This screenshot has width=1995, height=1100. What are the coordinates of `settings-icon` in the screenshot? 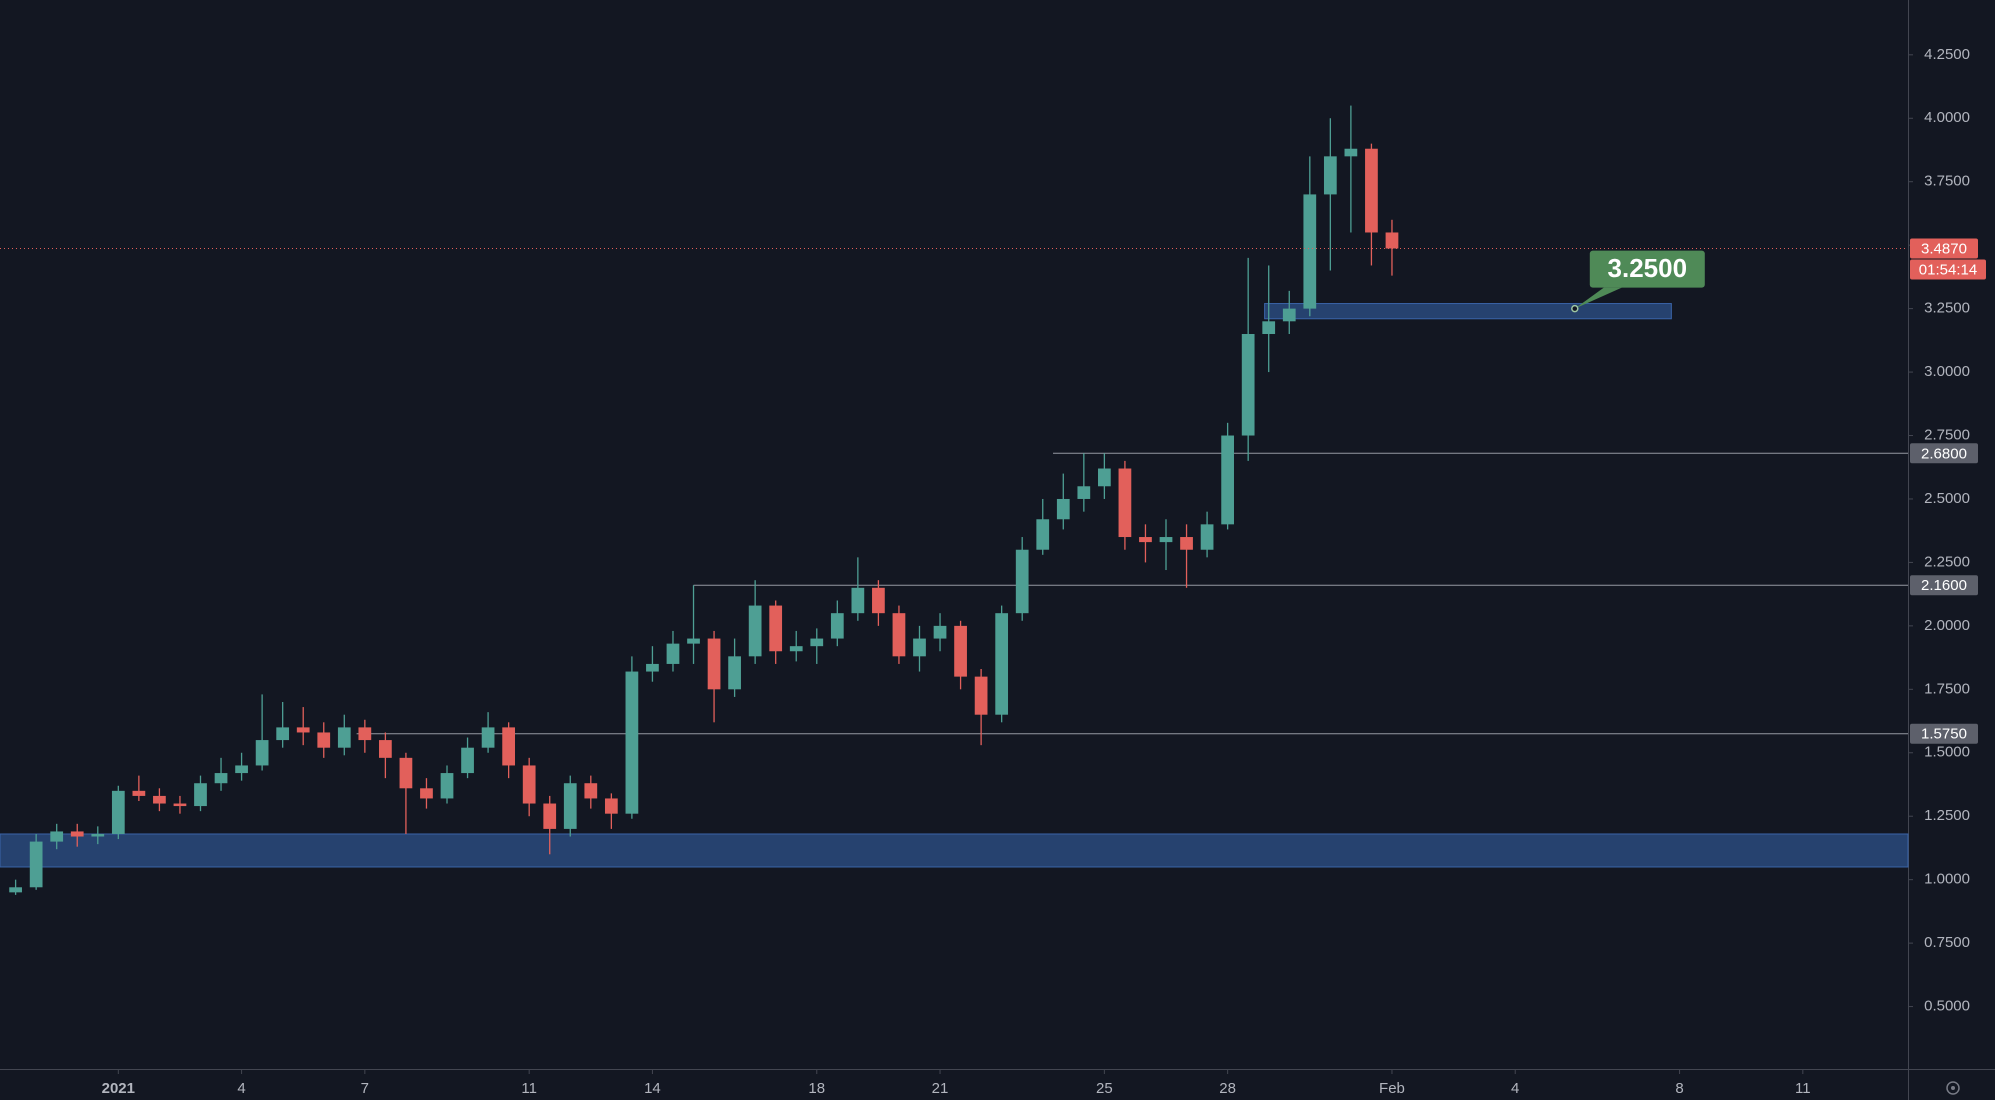 It's located at (1953, 1088).